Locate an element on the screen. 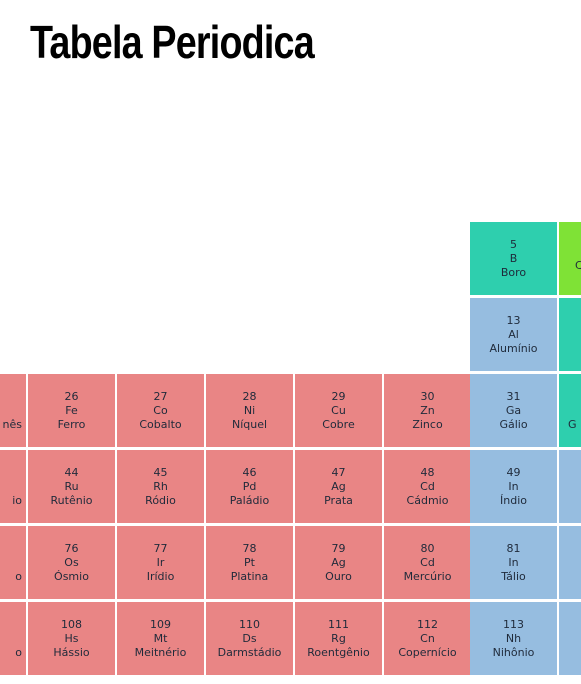 This screenshot has width=581, height=684. element-number: 45 is located at coordinates (160, 472).